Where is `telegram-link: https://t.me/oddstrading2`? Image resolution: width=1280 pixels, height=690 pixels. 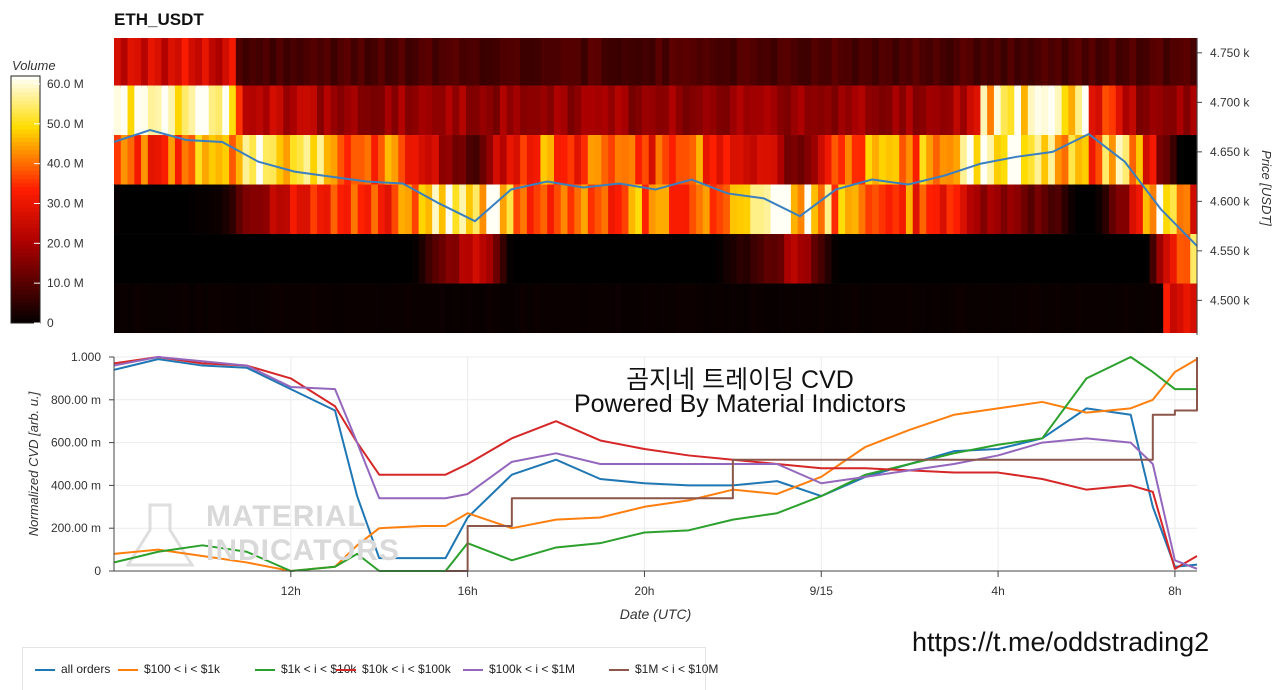 telegram-link: https://t.me/oddstrading2 is located at coordinates (1061, 642).